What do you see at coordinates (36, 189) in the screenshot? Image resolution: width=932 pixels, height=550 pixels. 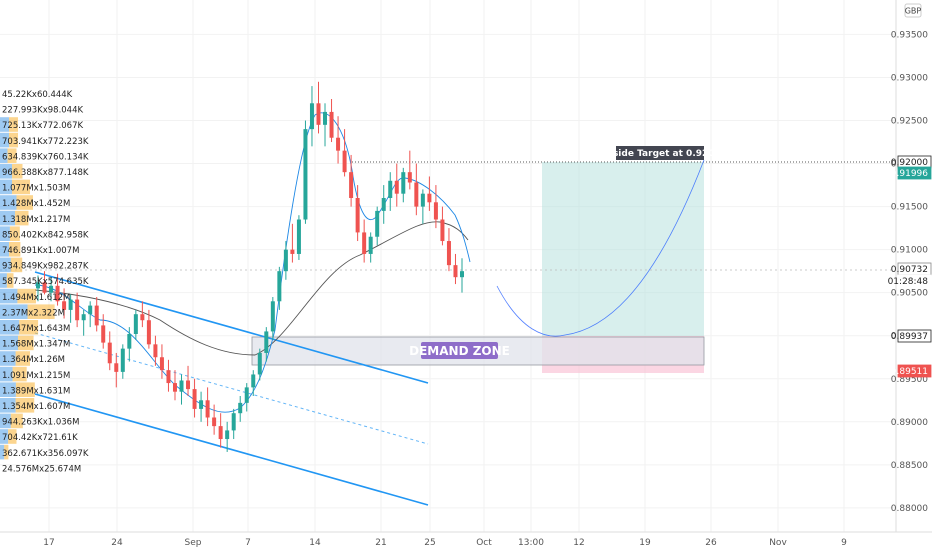 I see `volume-profile-label: 1.077Mx1.503M` at bounding box center [36, 189].